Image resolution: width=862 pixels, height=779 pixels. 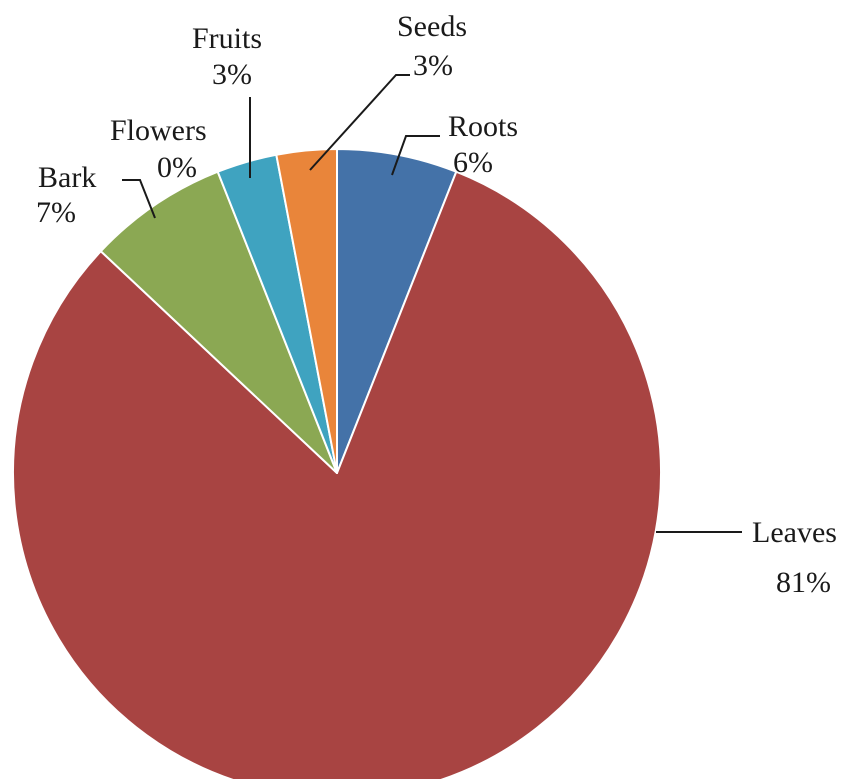 What do you see at coordinates (397, 311) in the screenshot?
I see `pie-slice-roots` at bounding box center [397, 311].